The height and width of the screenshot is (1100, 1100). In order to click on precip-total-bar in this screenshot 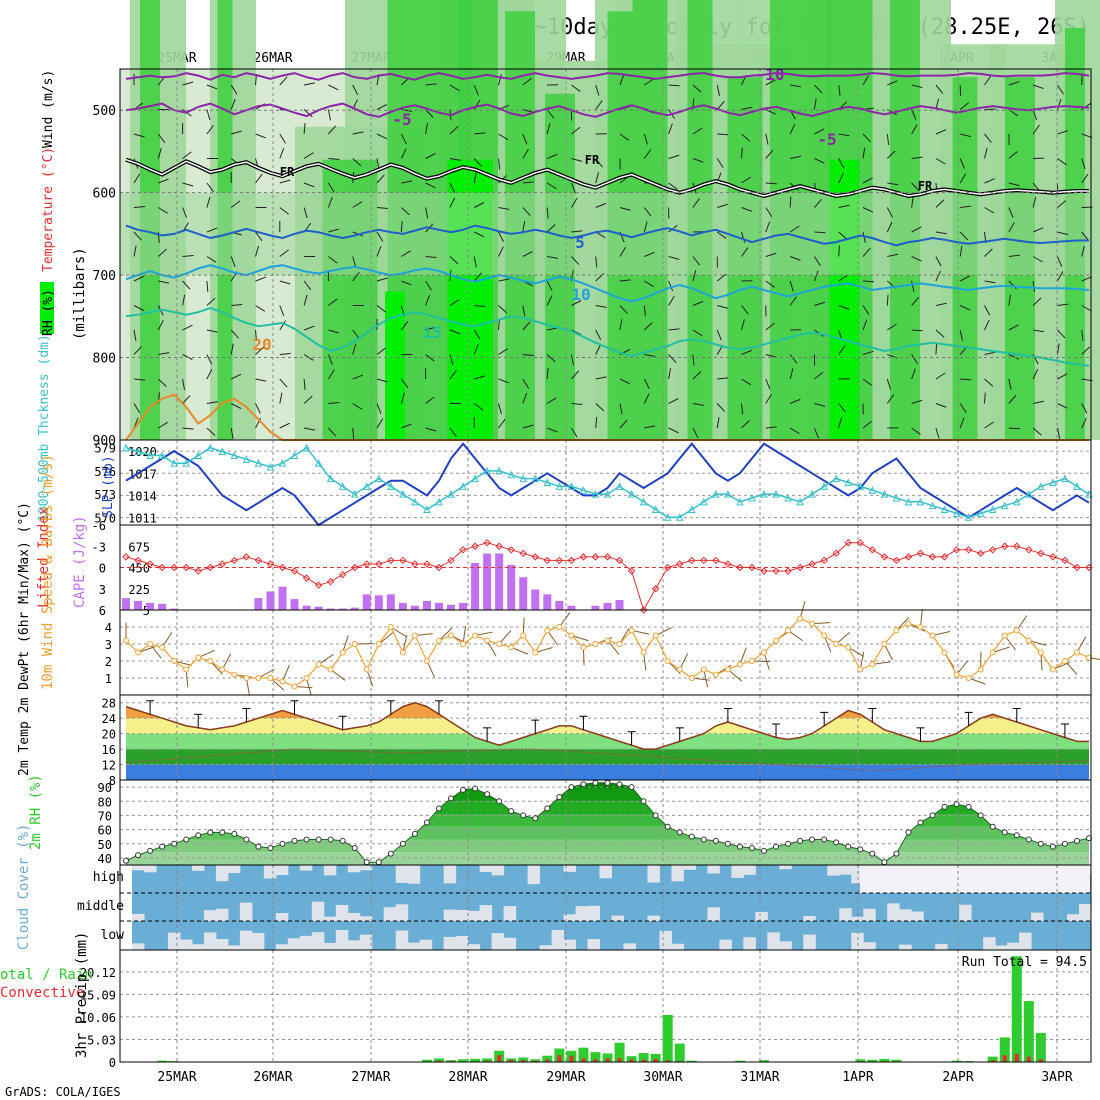, I will do `click(956, 1061)`.